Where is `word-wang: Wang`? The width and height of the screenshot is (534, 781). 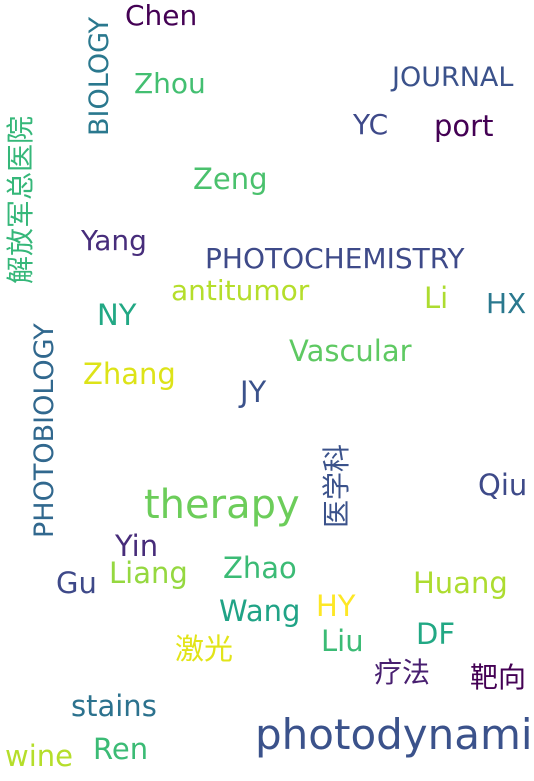 word-wang: Wang is located at coordinates (260, 611).